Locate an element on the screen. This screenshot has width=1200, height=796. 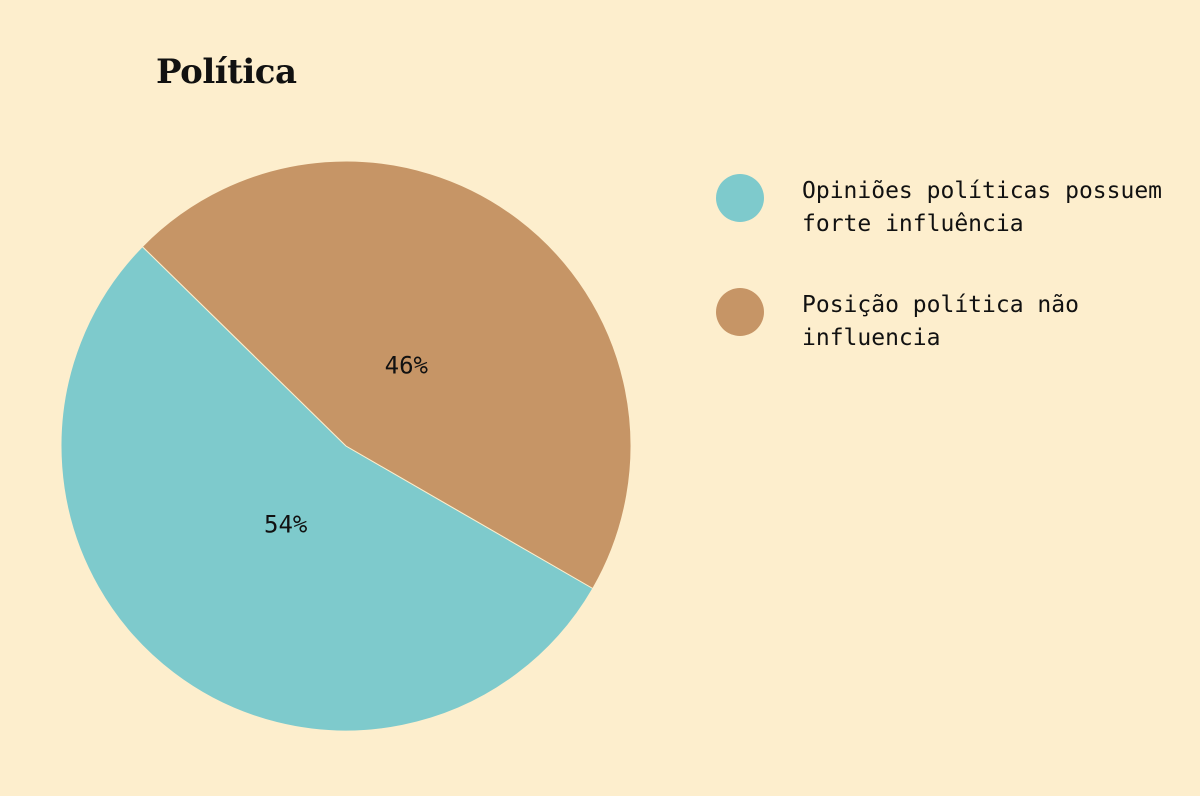
legend-label-no-influence: Posição política não influencia is located at coordinates (940, 321).